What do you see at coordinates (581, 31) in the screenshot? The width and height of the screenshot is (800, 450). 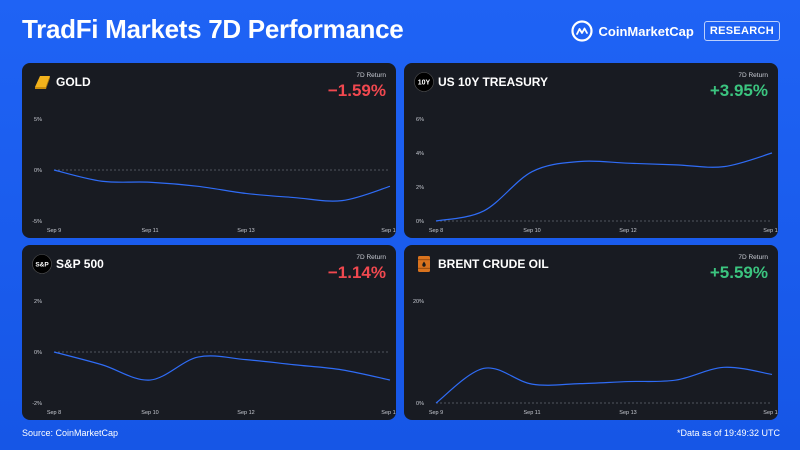 I see `coinmarketcap-logo-icon` at bounding box center [581, 31].